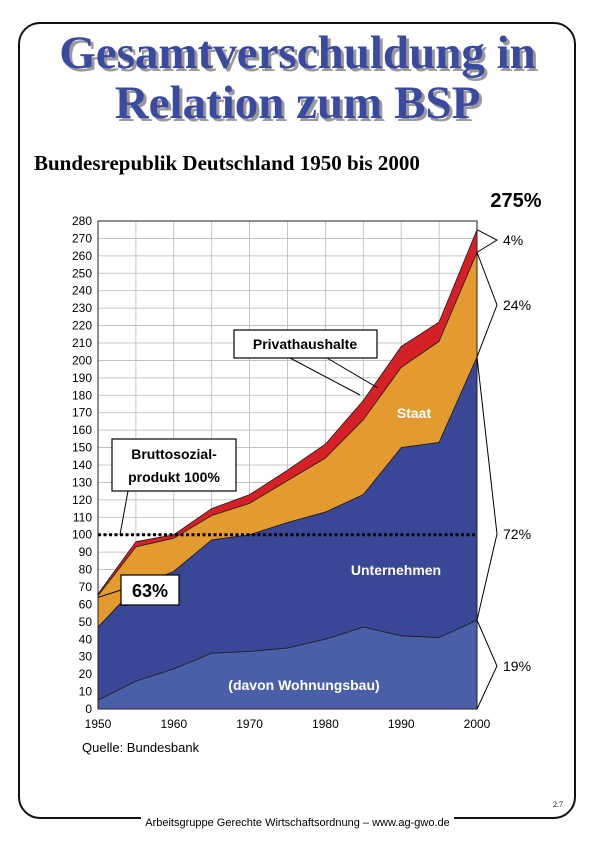 The width and height of the screenshot is (595, 842). I want to click on y-tick-label: 250, so click(82, 273).